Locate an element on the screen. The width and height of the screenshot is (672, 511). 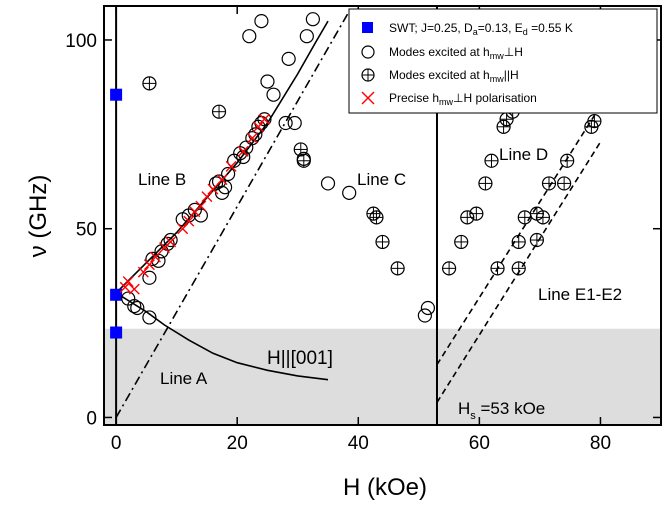
legend-marker-parallel is located at coordinates (368, 75).